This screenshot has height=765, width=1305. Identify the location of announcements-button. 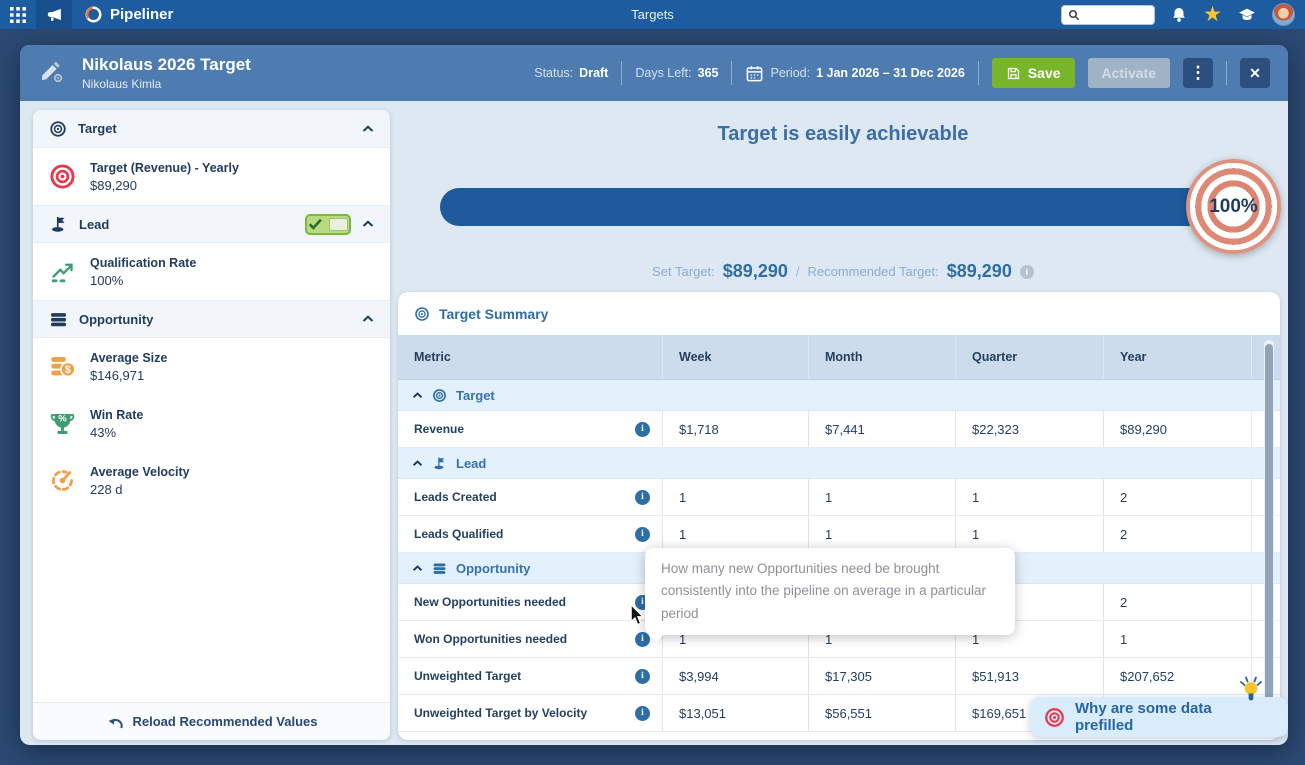
(54, 14).